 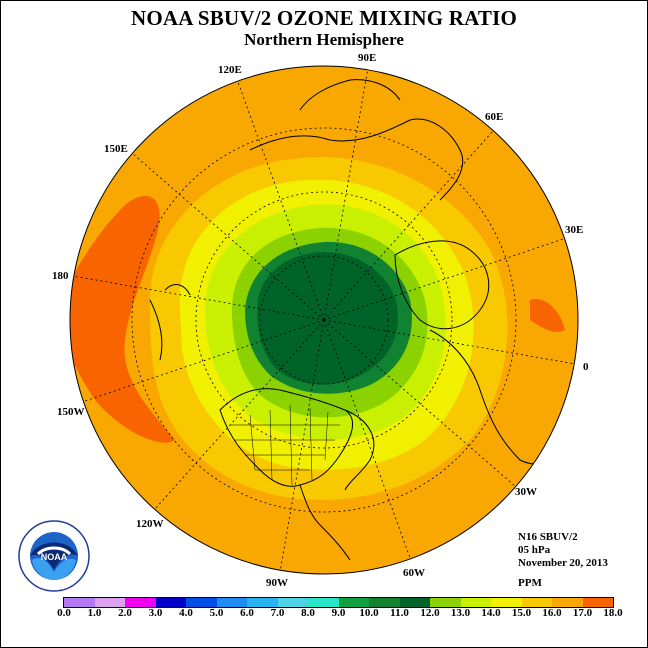 I want to click on color-scale-bar, so click(x=338, y=602).